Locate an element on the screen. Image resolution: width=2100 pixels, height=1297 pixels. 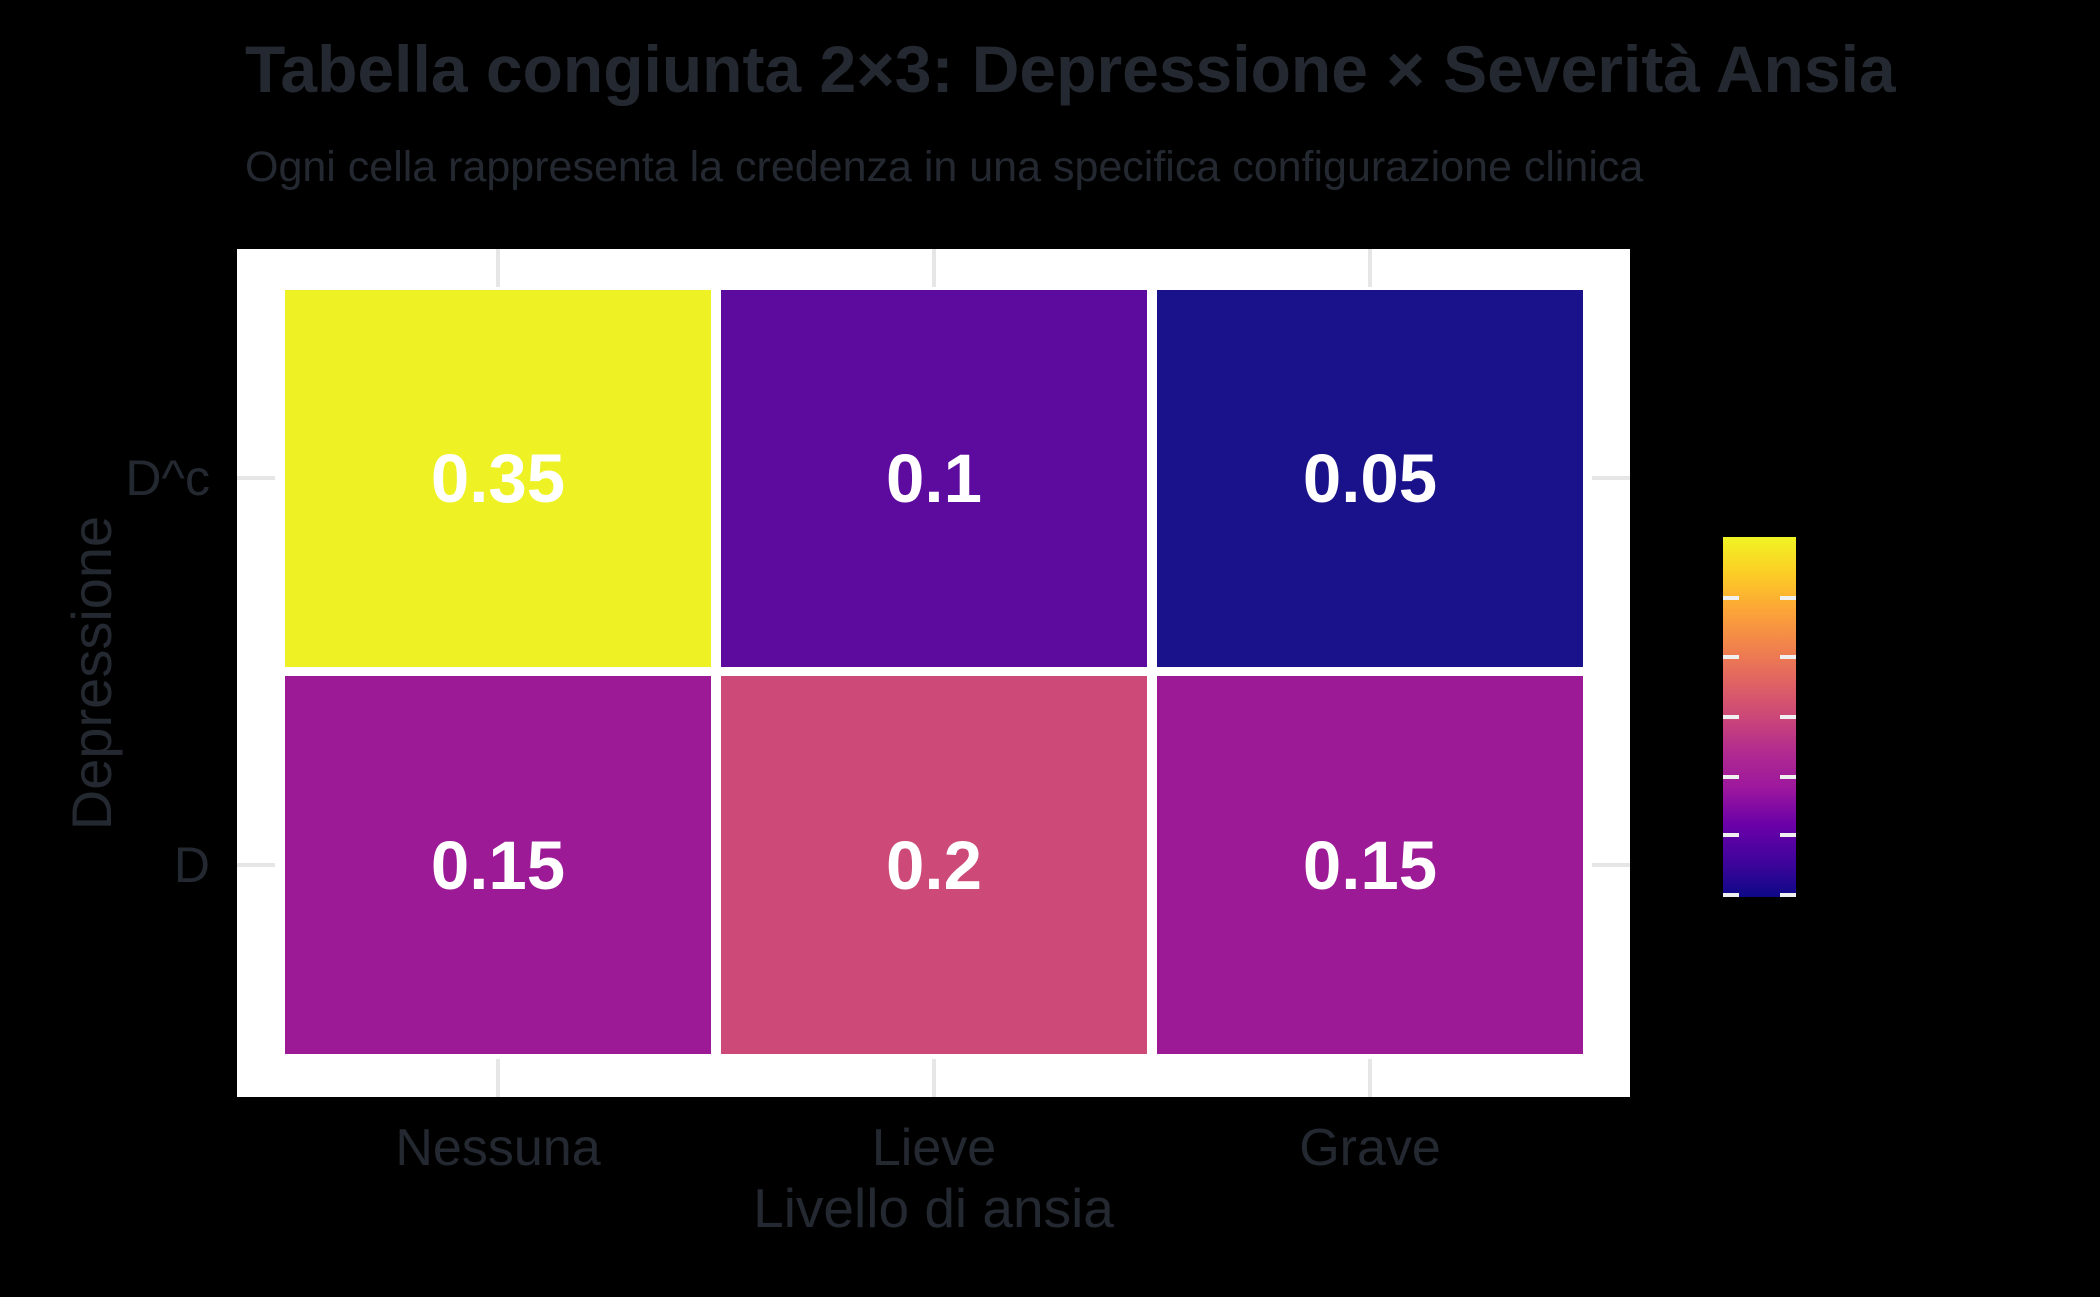
x-tick-label-lieve: Lieve is located at coordinates (934, 1148).